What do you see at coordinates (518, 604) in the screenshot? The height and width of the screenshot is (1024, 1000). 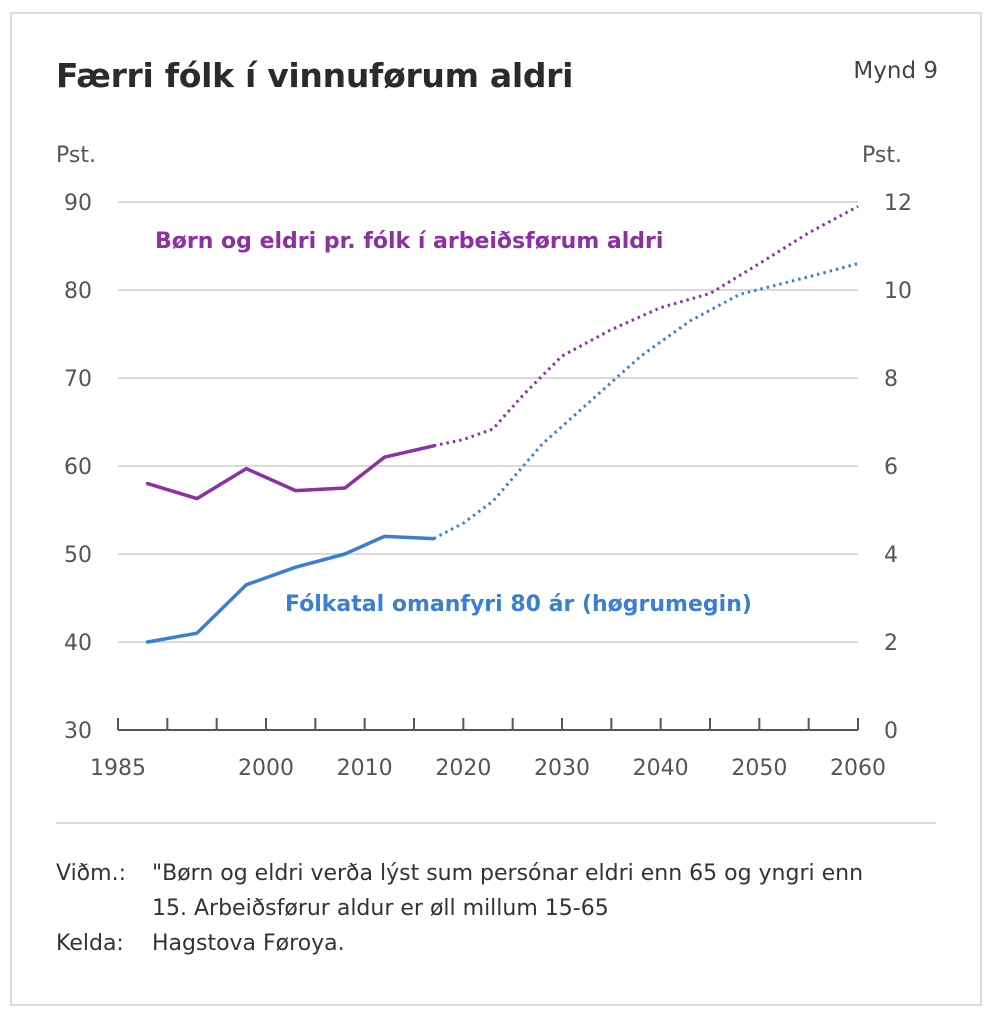 I see `series-label-over-80: Fólkatal omanfyri 80 ár (høgrumegin)` at bounding box center [518, 604].